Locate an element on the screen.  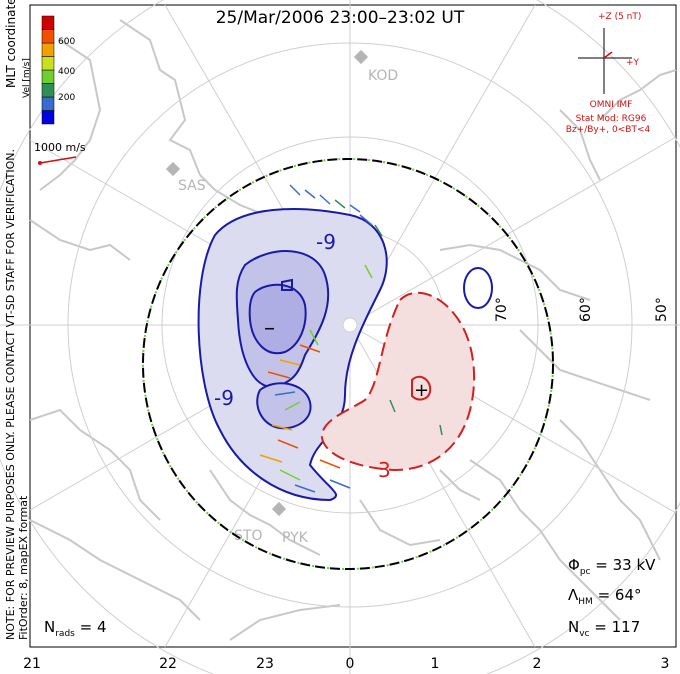
station-pyk: PYK is located at coordinates (295, 538).